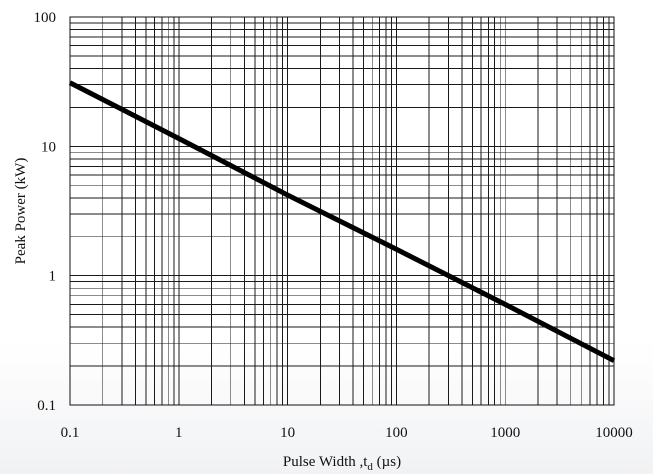  I want to click on y-axis-ticks: 0.1 1 10 100, so click(45, 212).